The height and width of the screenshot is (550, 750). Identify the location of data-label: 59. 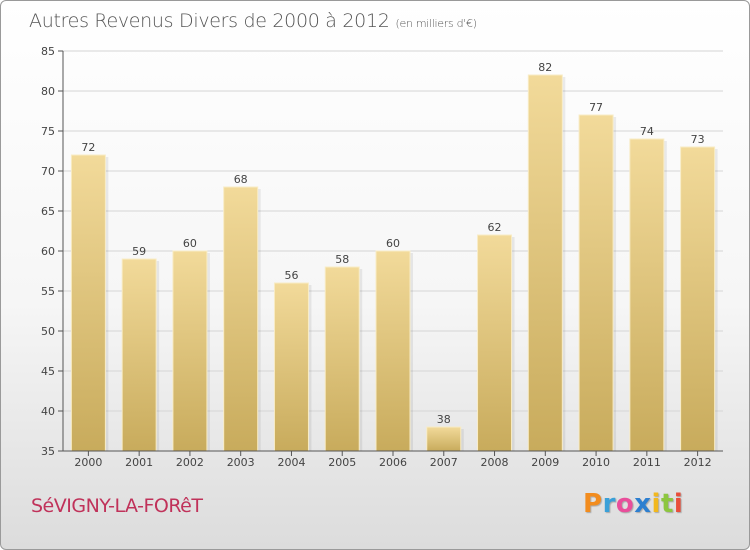
(139, 251).